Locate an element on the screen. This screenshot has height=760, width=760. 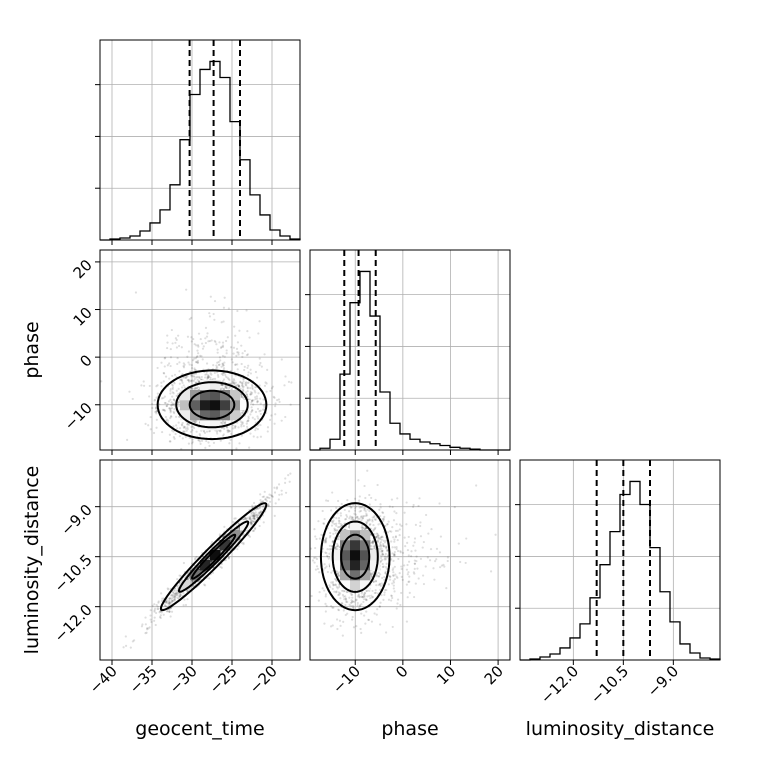
y-tick-label-geocent_time-vs-luminosity_distance-2: −9.0 is located at coordinates (76, 520).